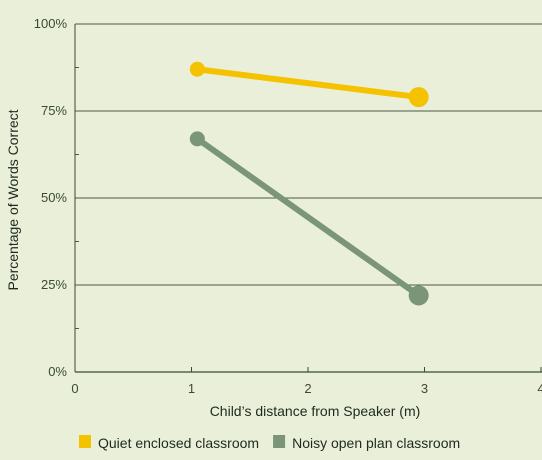  What do you see at coordinates (54, 284) in the screenshot?
I see `y-tick-label: 25%` at bounding box center [54, 284].